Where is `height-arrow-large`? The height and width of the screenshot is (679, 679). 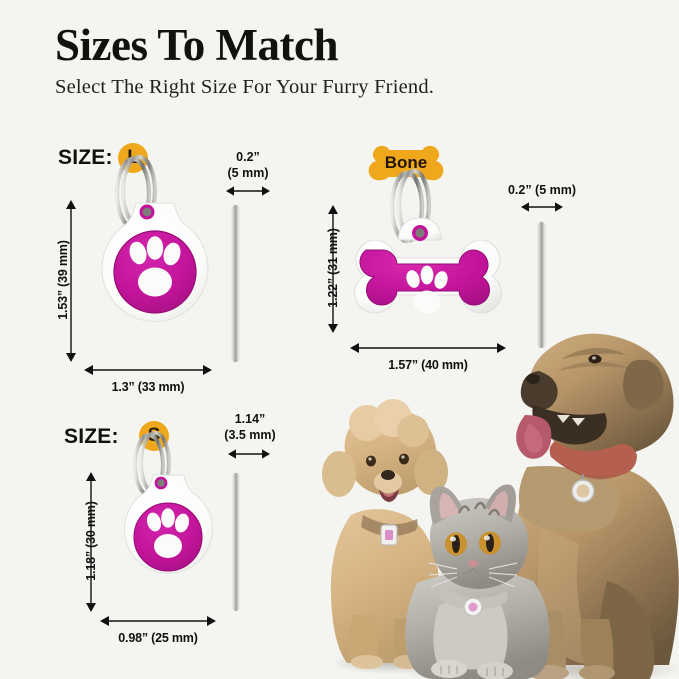 height-arrow-large is located at coordinates (71, 281).